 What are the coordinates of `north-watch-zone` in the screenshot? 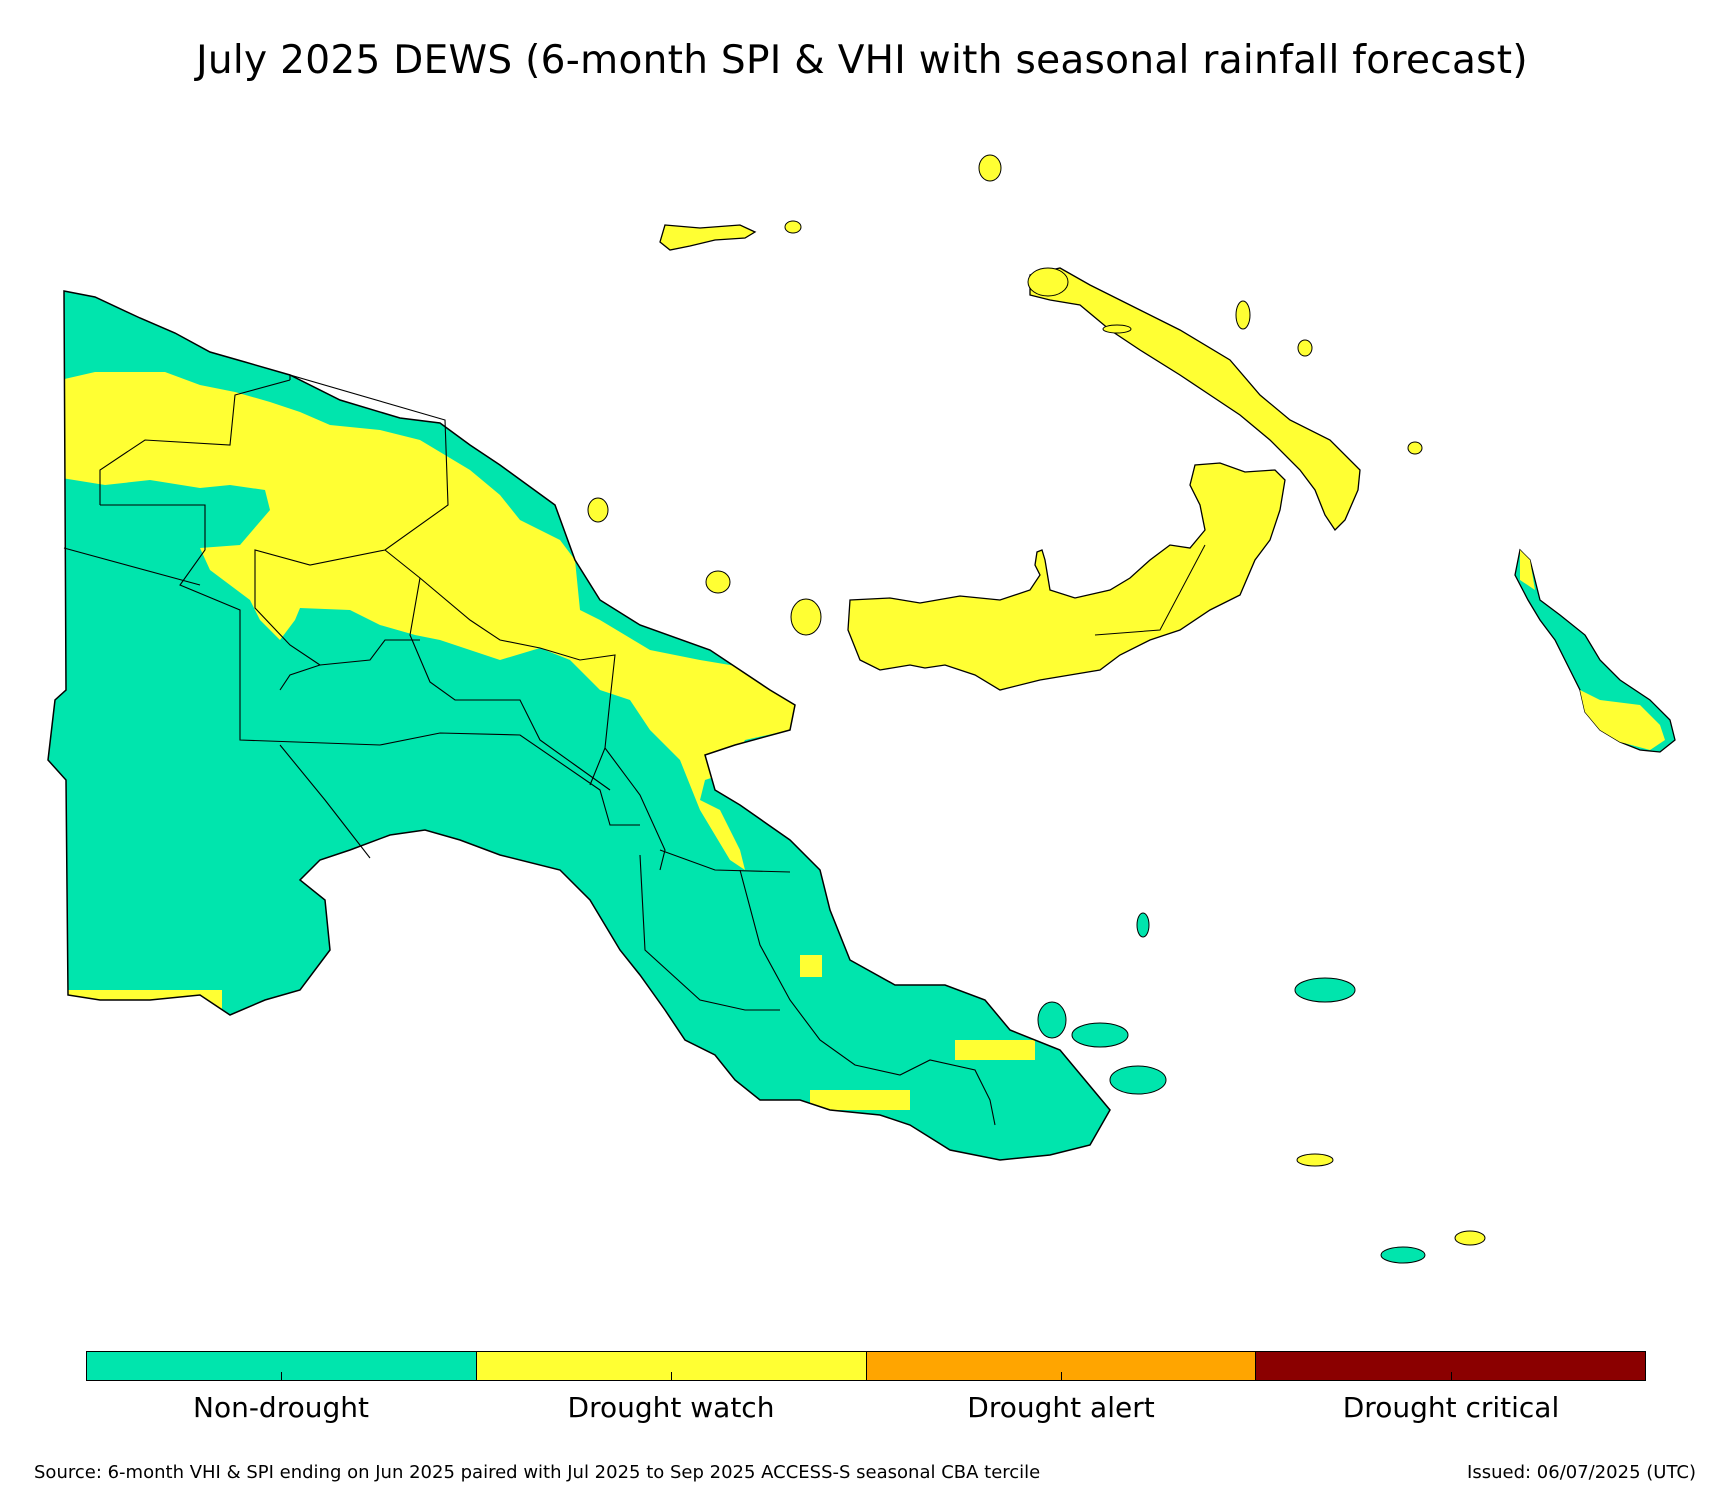 It's located at (430, 621).